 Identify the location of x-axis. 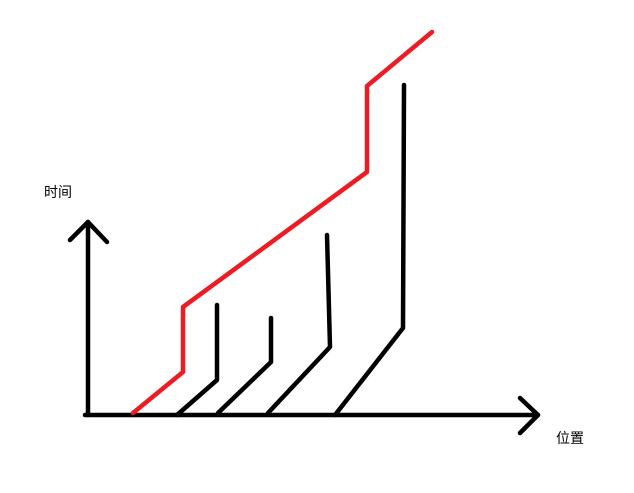
(311, 415).